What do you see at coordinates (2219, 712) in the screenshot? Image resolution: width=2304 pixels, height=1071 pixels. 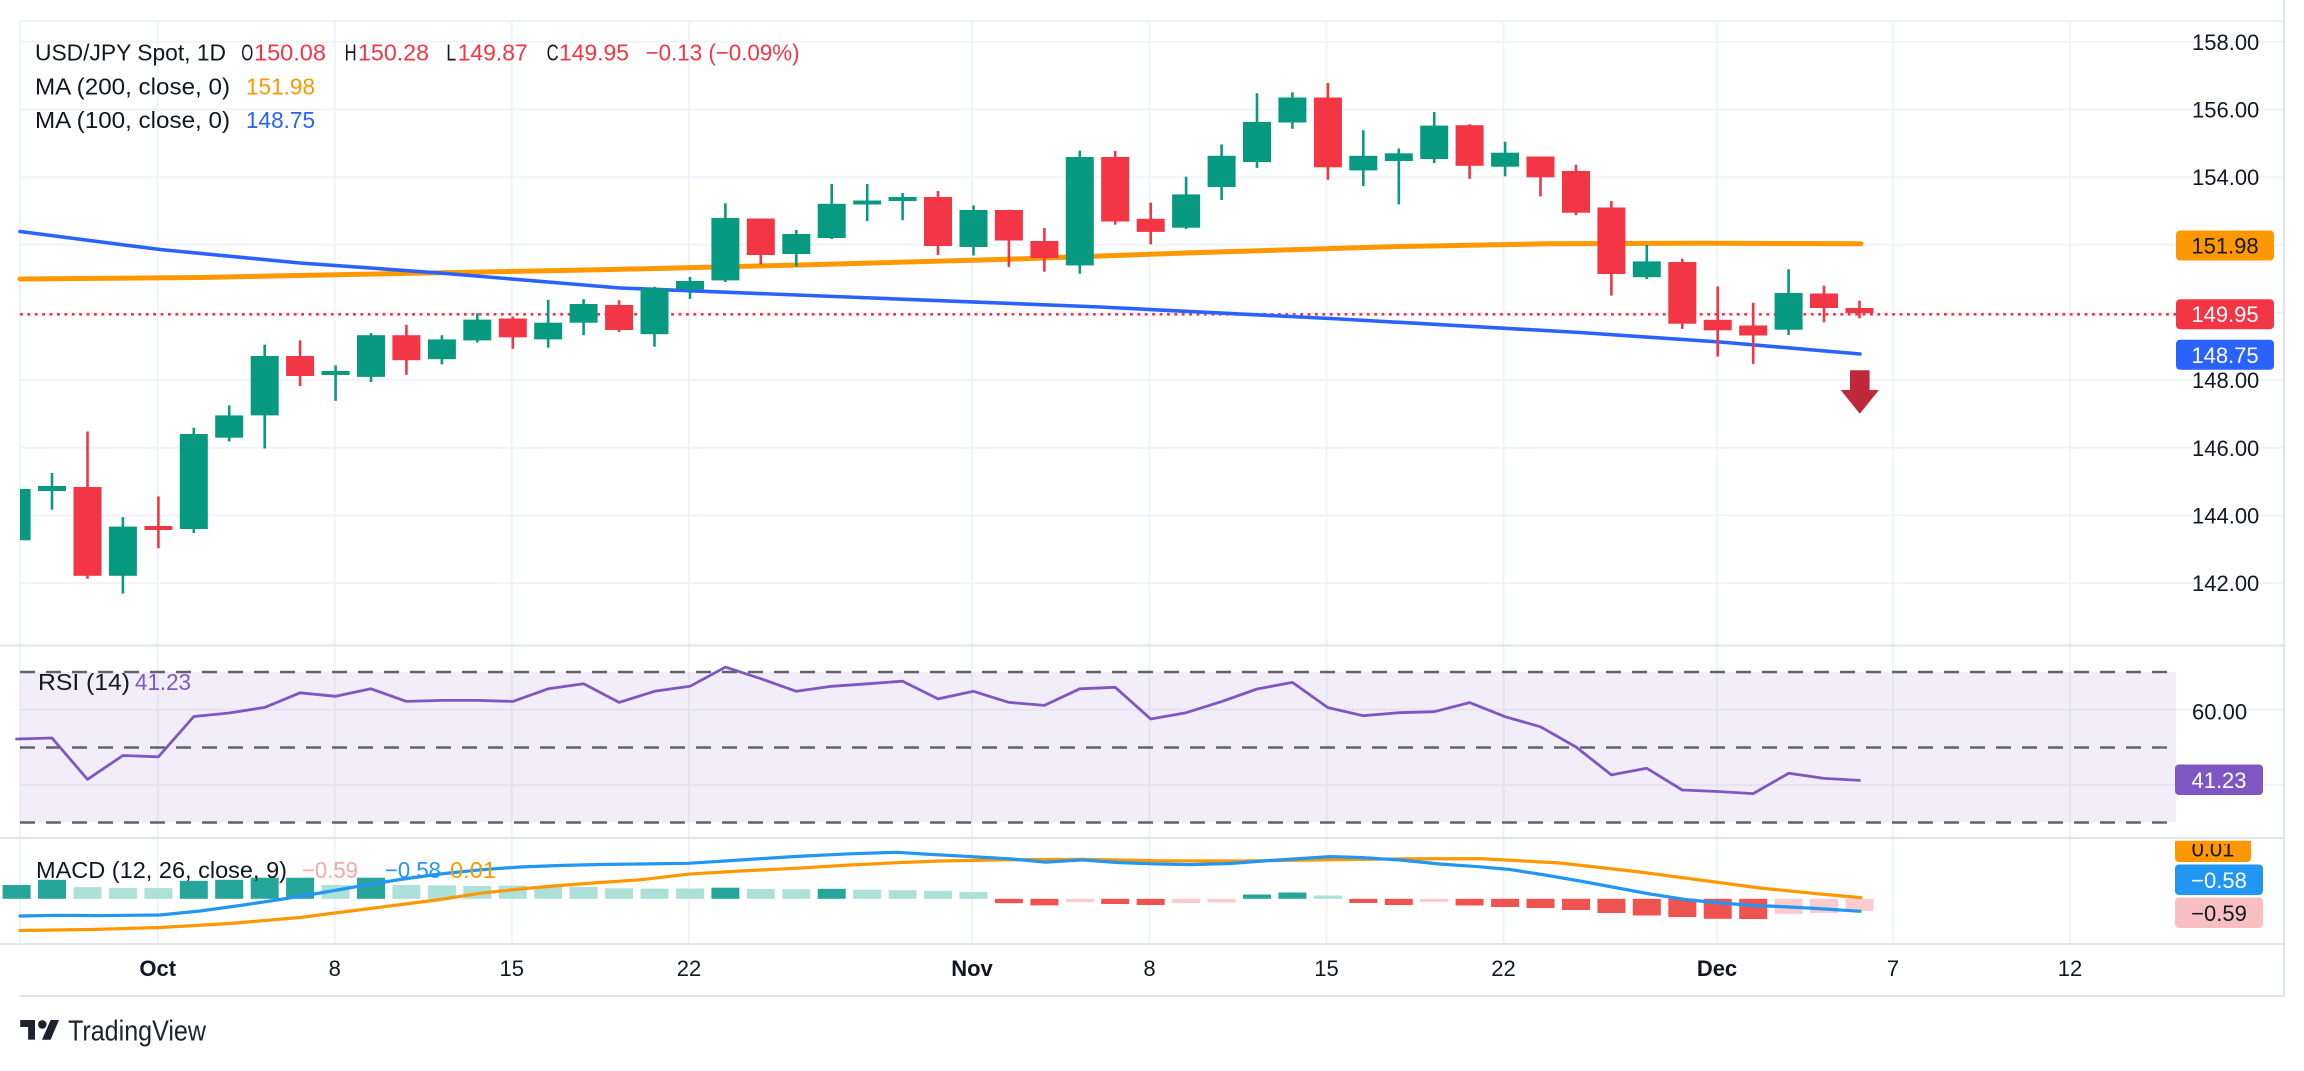 I see `svg-text: 60.00` at bounding box center [2219, 712].